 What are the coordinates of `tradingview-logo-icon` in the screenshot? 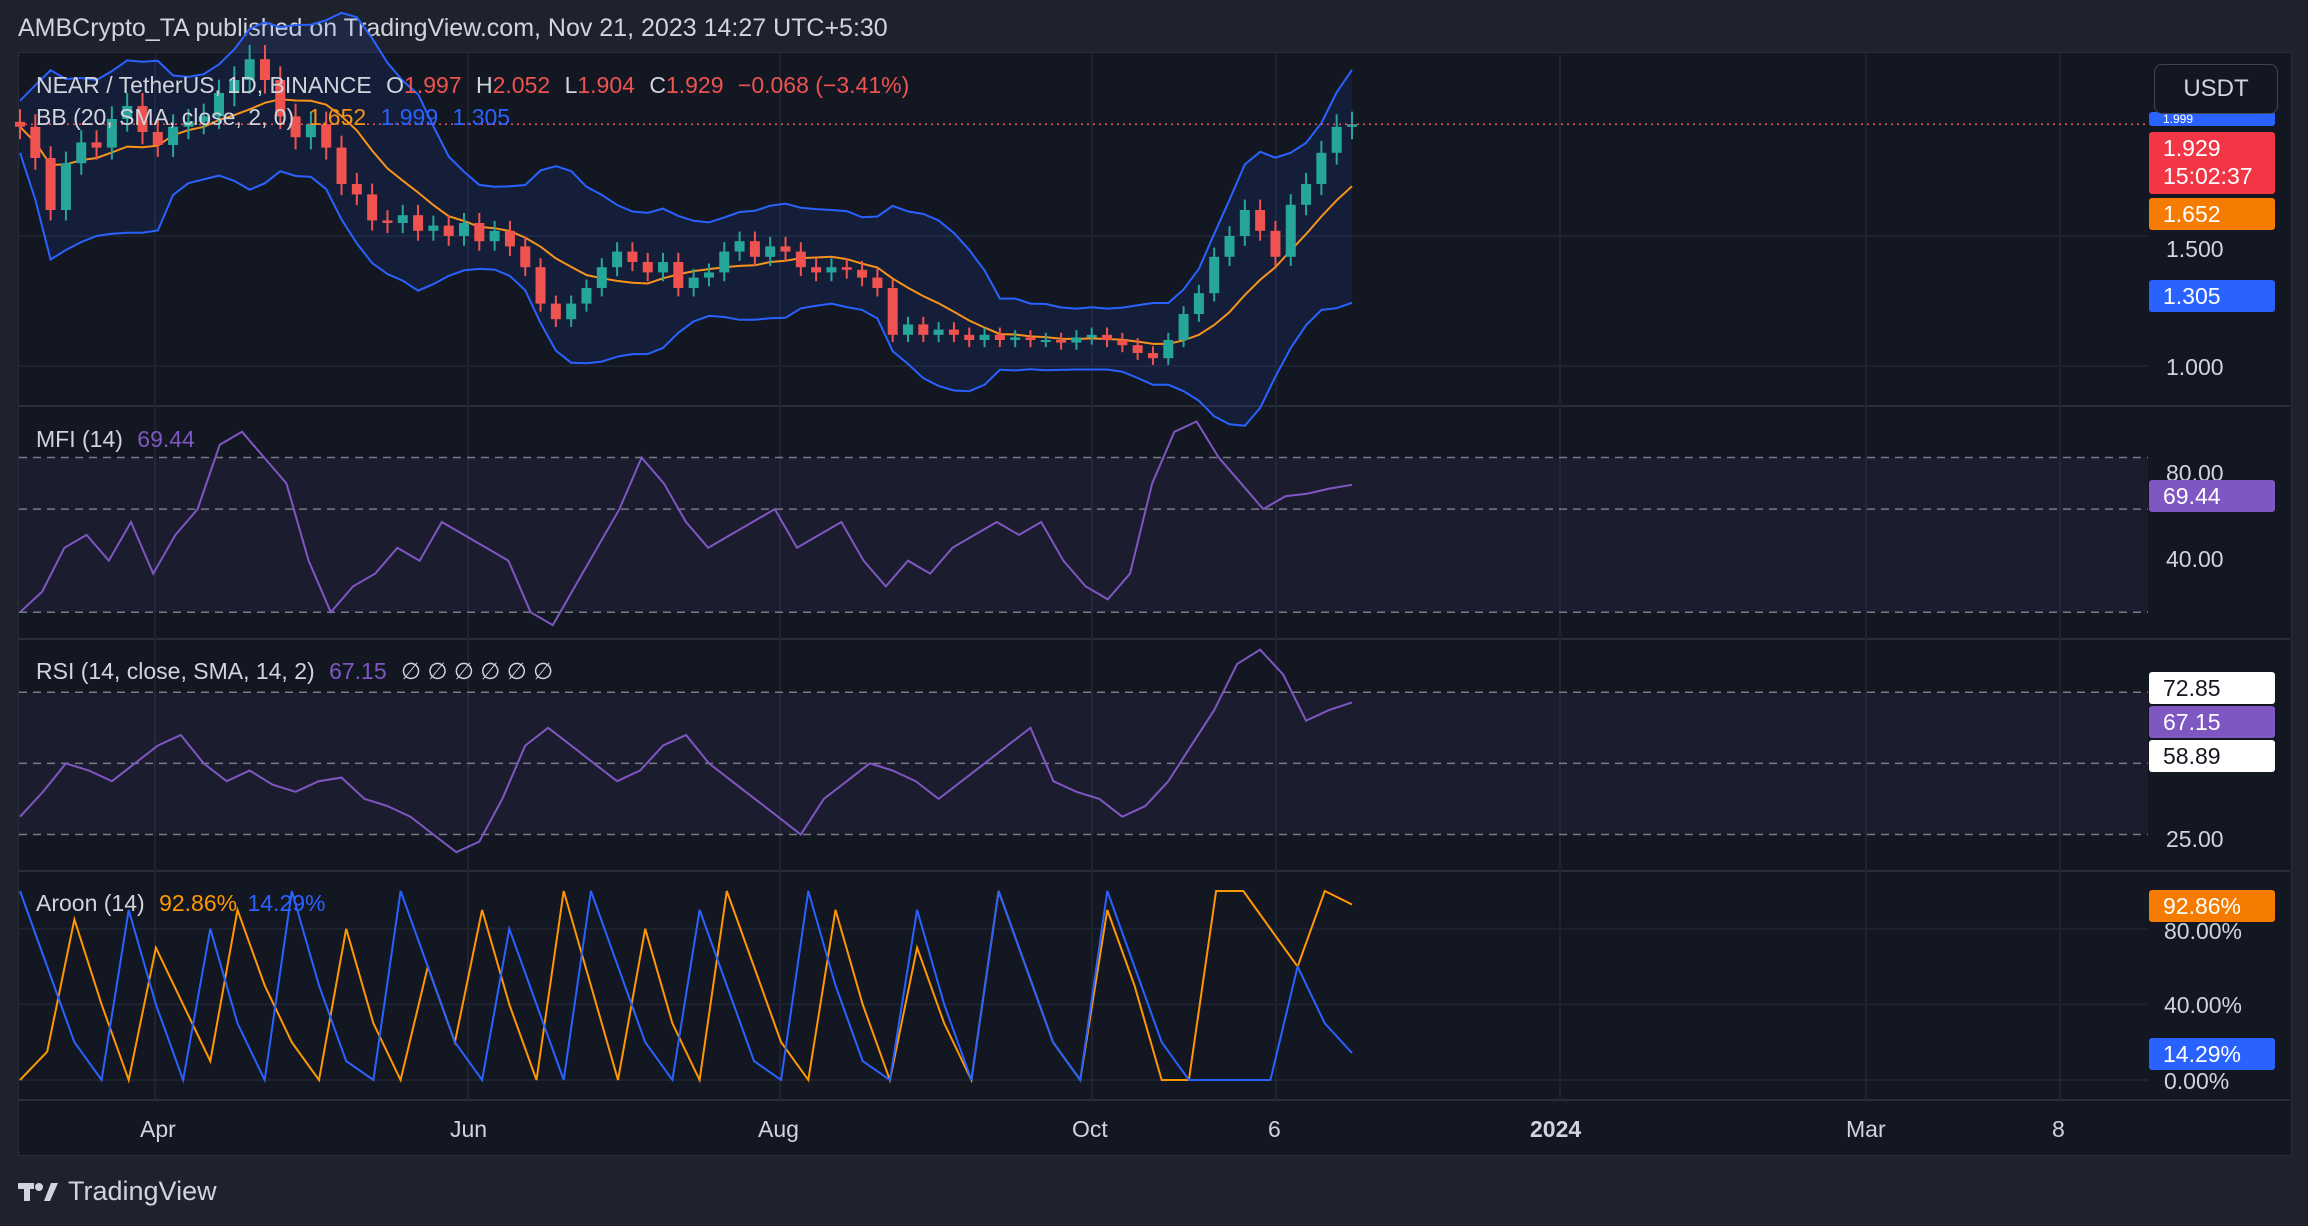 It's located at (38, 1191).